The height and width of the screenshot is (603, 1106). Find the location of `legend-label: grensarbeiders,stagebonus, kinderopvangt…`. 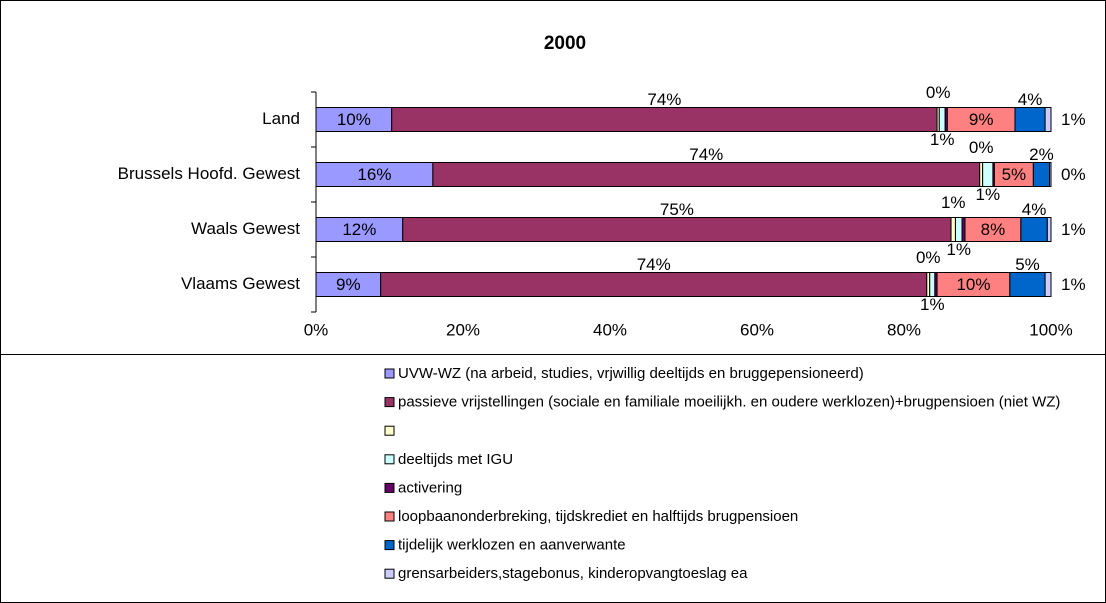

legend-label: grensarbeiders,stagebonus, kinderopvangt… is located at coordinates (573, 573).